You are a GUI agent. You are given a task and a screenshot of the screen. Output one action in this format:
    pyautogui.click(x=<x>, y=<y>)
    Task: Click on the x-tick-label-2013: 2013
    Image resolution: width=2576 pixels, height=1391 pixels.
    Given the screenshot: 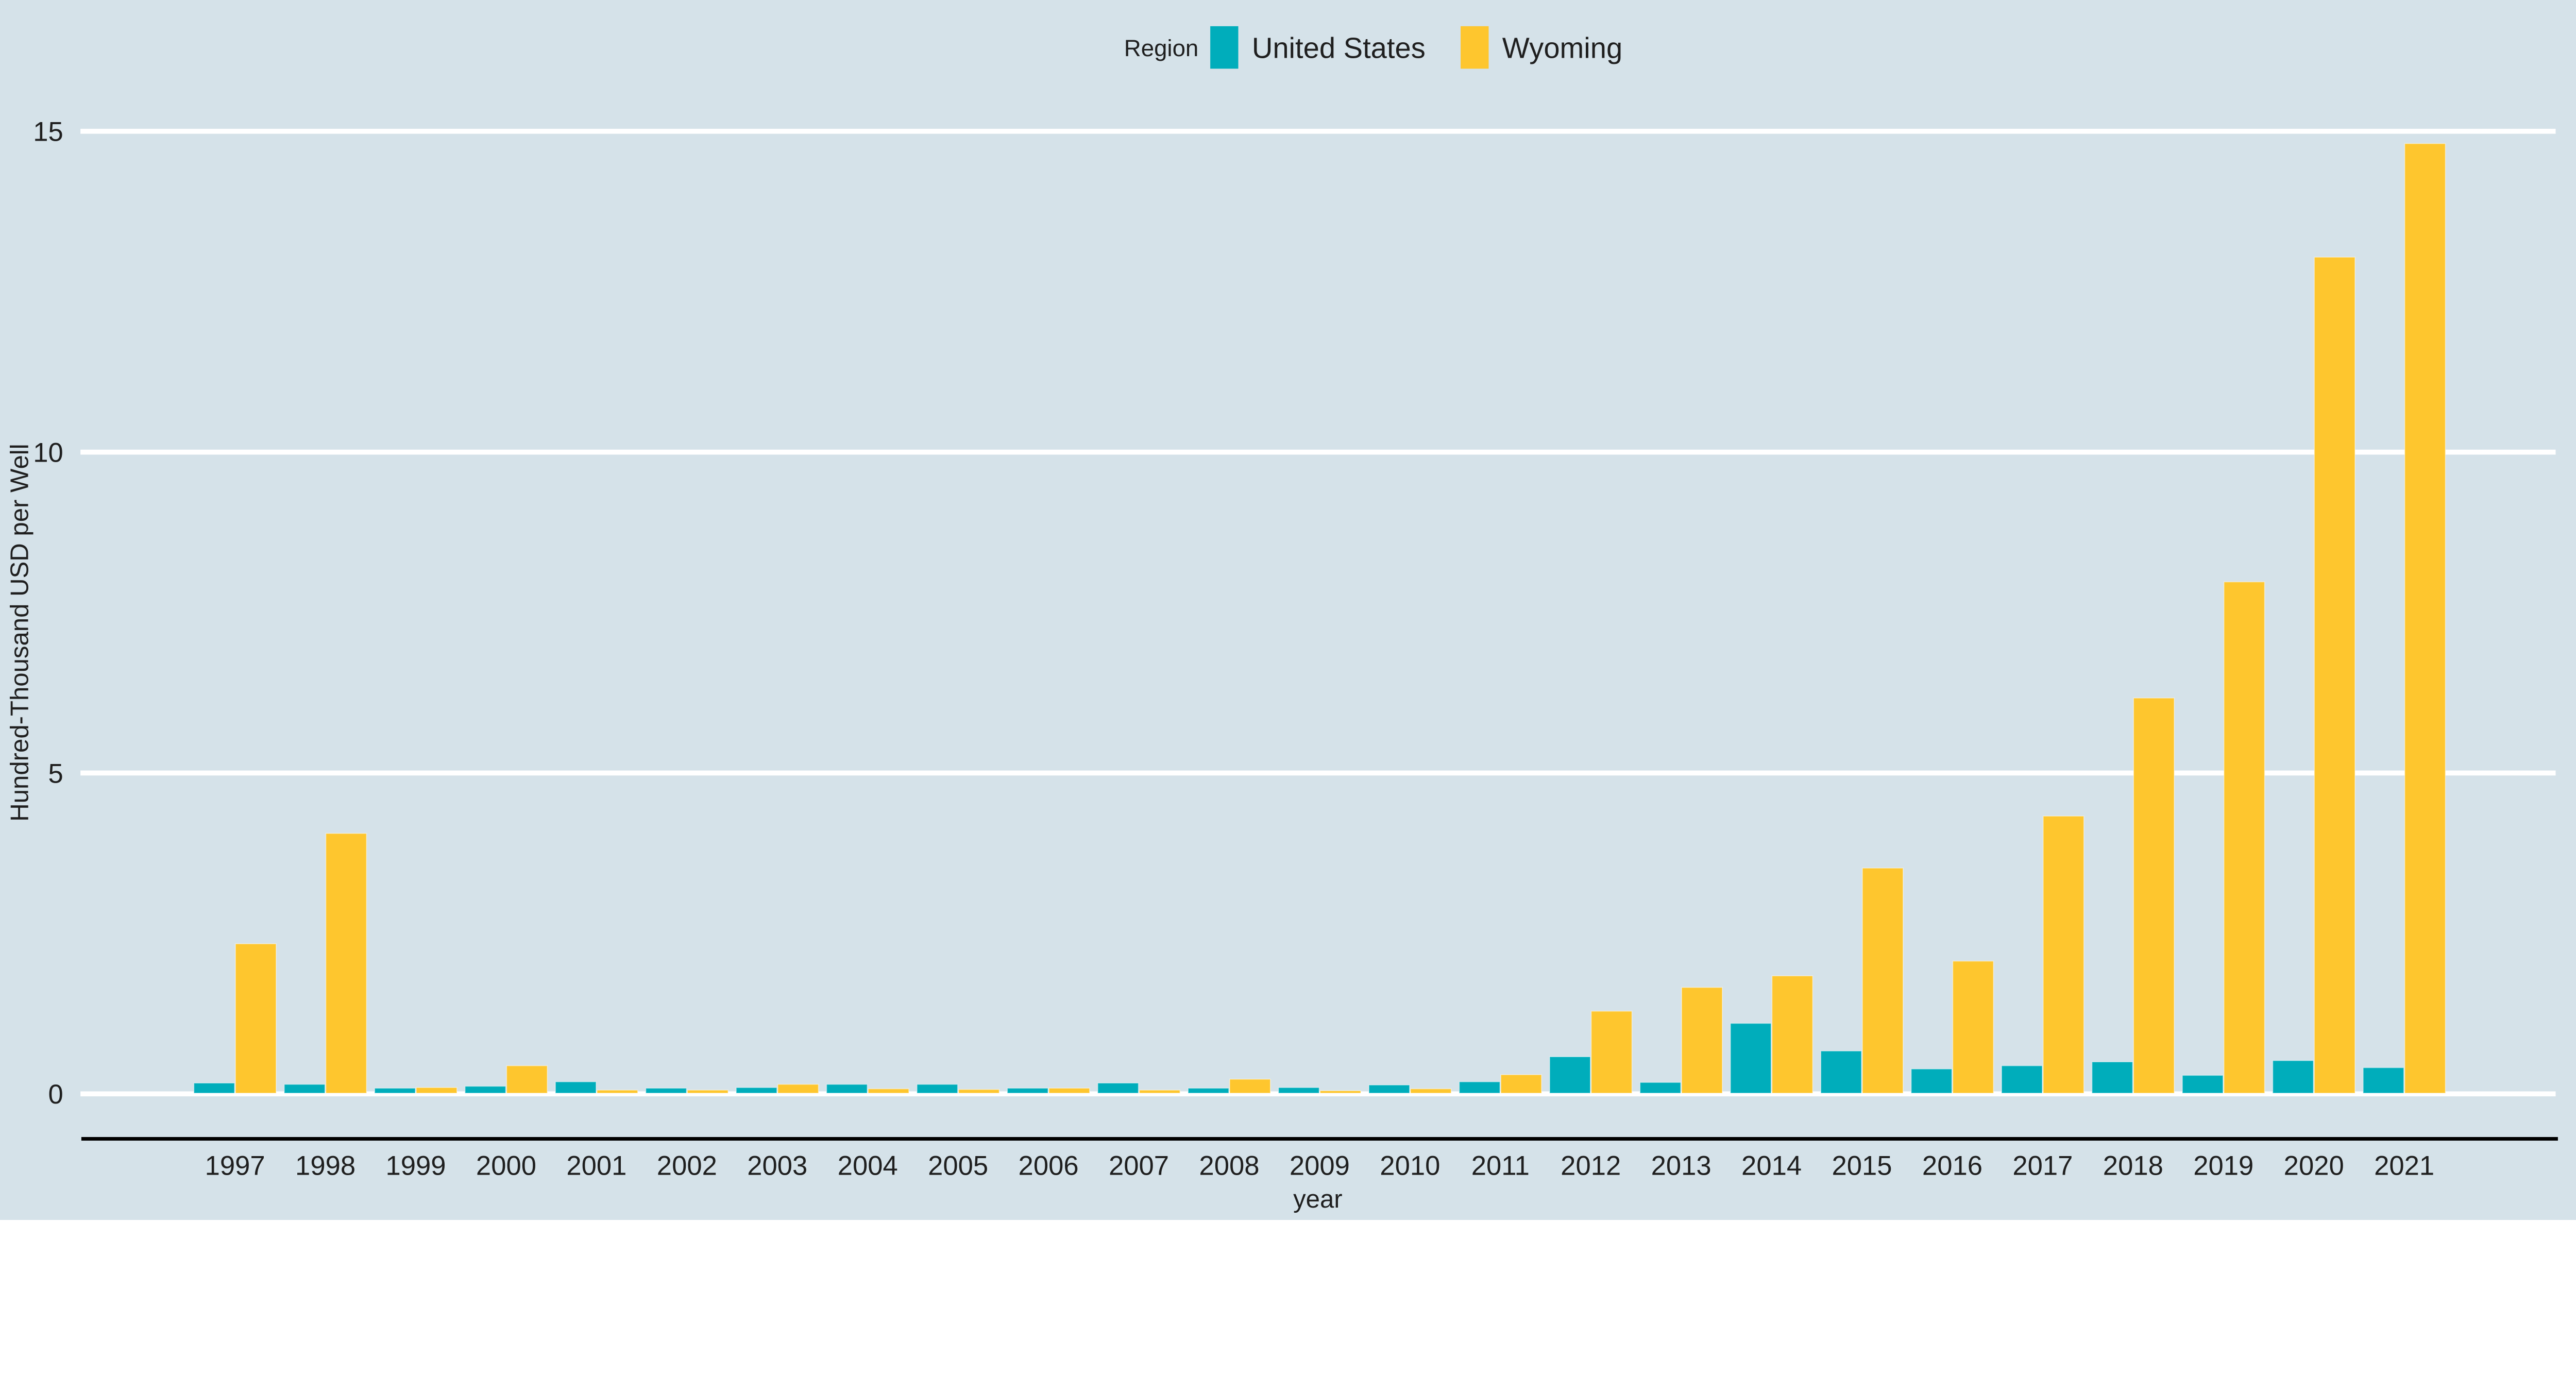 What is the action you would take?
    pyautogui.click(x=1681, y=1166)
    